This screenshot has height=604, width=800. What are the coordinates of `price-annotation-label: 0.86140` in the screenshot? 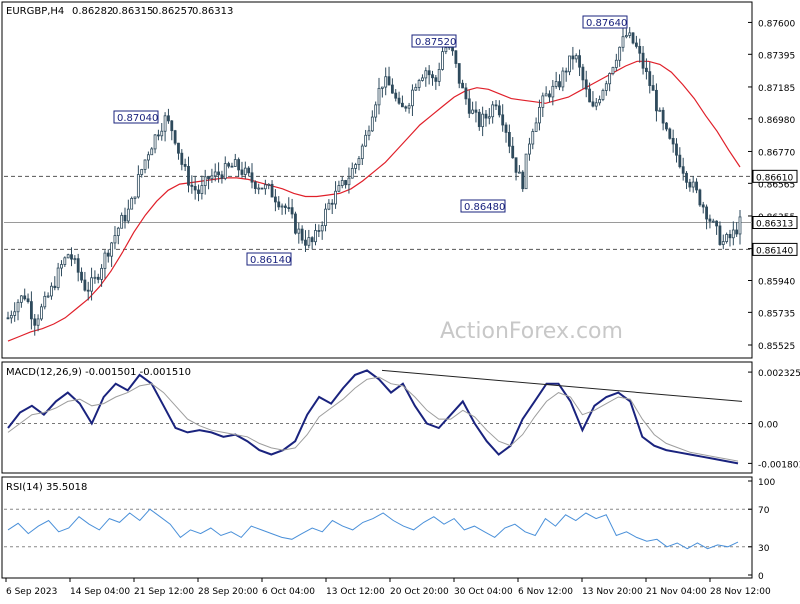 It's located at (270, 260).